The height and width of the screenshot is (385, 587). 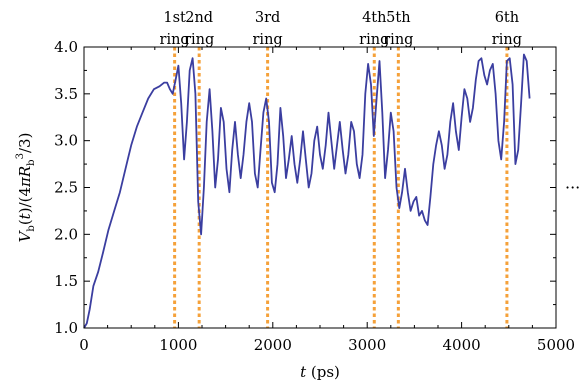 What do you see at coordinates (273, 345) in the screenshot?
I see `x-tick-label: 2000` at bounding box center [273, 345].